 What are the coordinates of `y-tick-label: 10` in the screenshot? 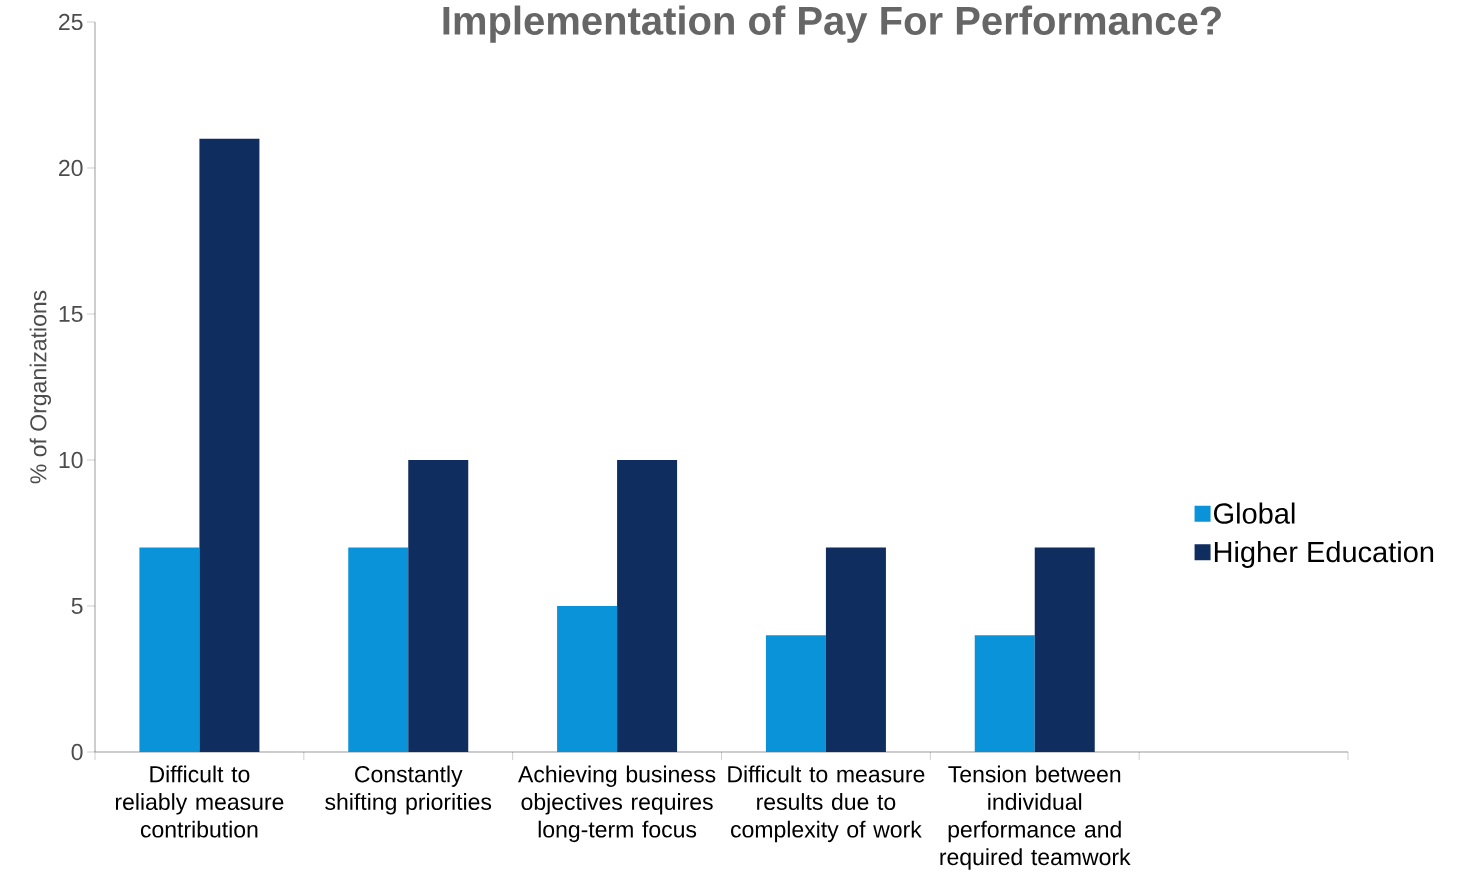 It's located at (71, 460).